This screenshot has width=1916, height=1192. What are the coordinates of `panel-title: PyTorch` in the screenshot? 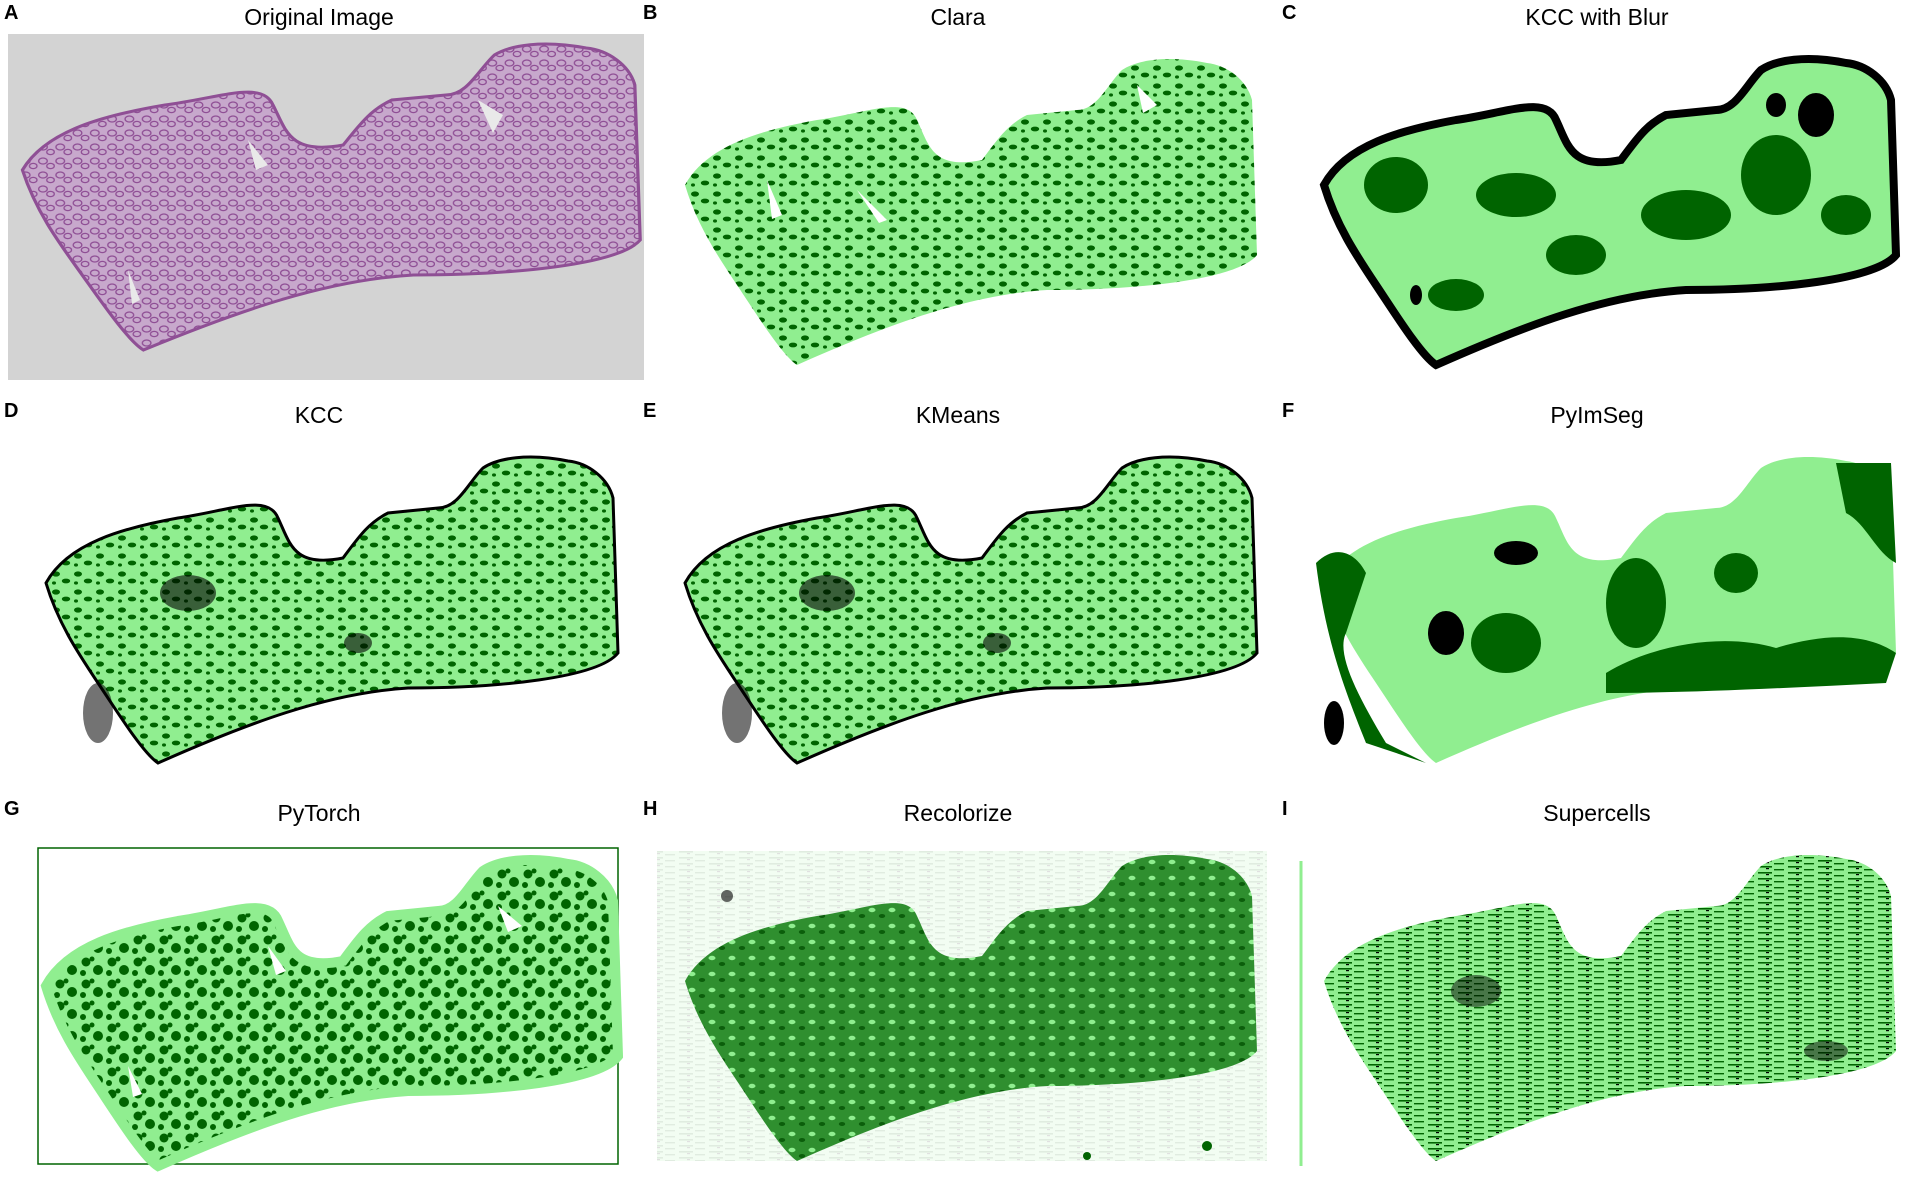 It's located at (319, 813).